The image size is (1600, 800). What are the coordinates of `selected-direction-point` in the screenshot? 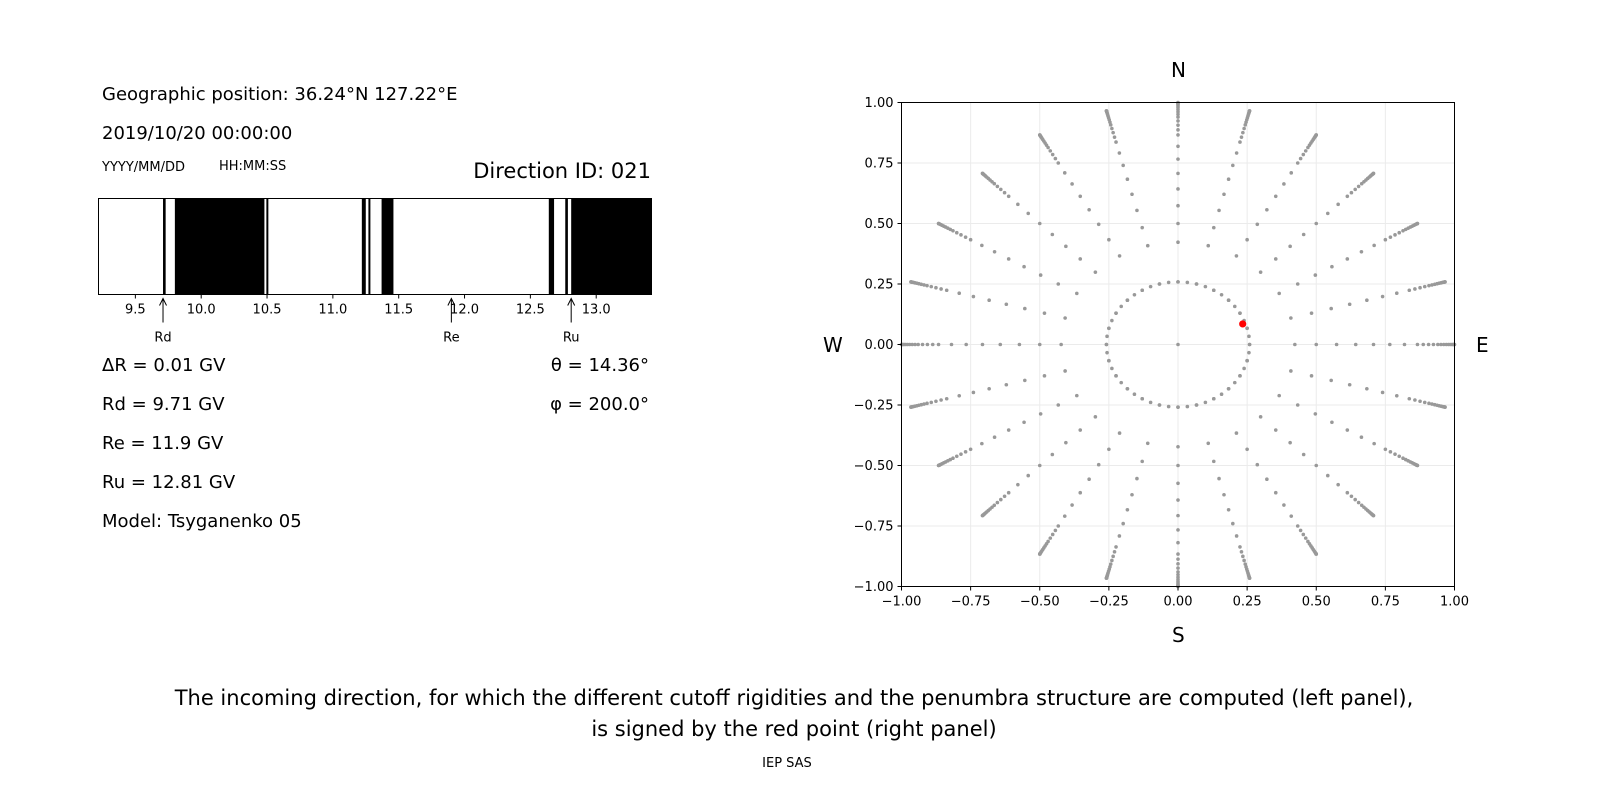 It's located at (1243, 324).